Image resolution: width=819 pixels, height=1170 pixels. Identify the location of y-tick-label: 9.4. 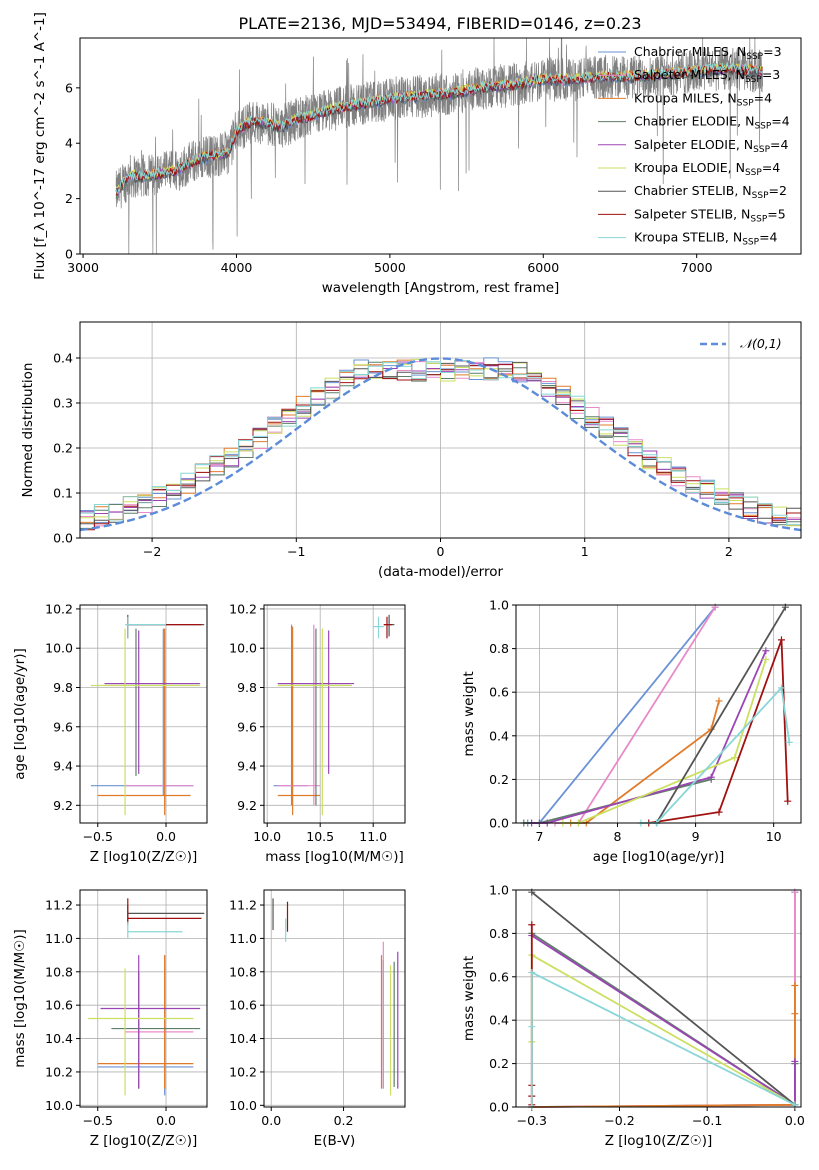
(63, 766).